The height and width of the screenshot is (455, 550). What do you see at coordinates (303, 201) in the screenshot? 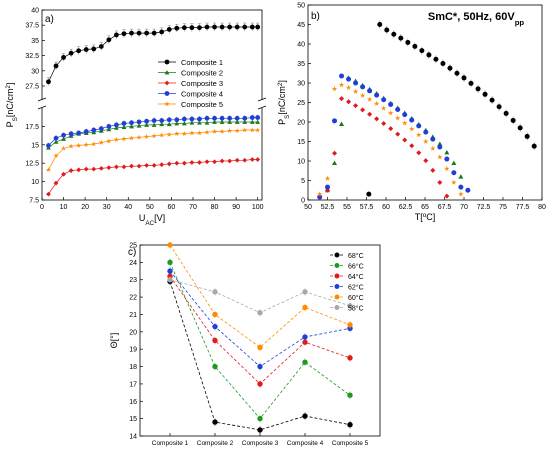
I see `y-tick-label: 0` at bounding box center [303, 201].